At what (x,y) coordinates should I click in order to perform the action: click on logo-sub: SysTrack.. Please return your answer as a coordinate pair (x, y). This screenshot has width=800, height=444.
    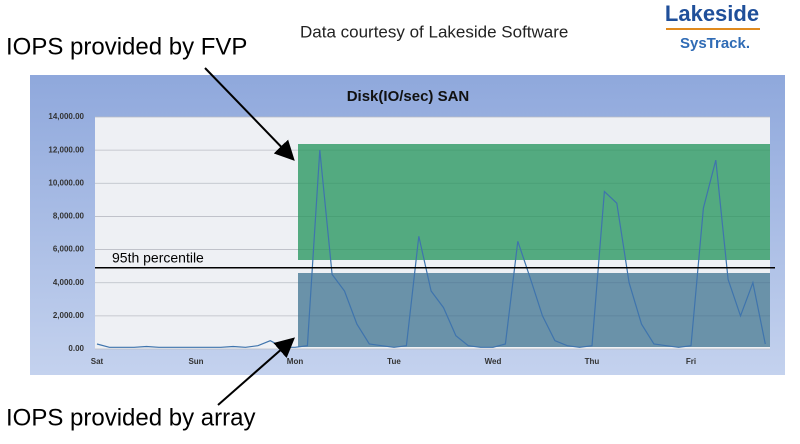
    Looking at the image, I should click on (715, 43).